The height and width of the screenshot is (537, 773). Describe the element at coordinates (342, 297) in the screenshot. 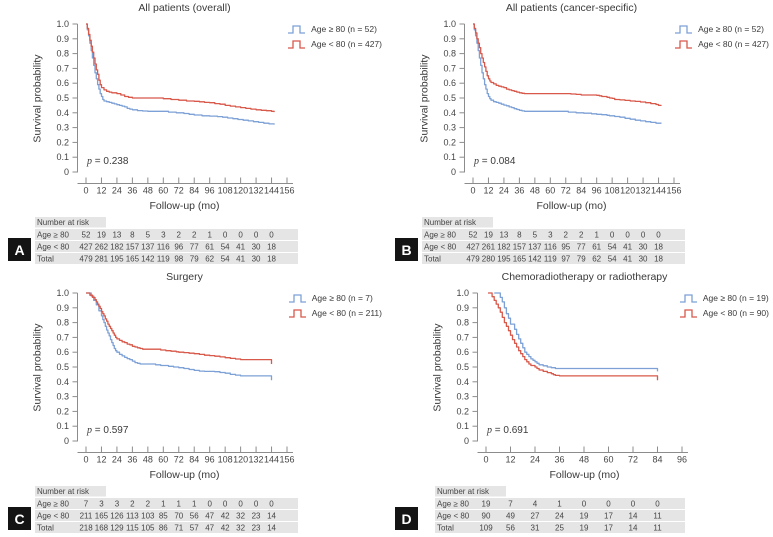

I see `legend-label: Age ≥ 80 (n = 7)` at that location.